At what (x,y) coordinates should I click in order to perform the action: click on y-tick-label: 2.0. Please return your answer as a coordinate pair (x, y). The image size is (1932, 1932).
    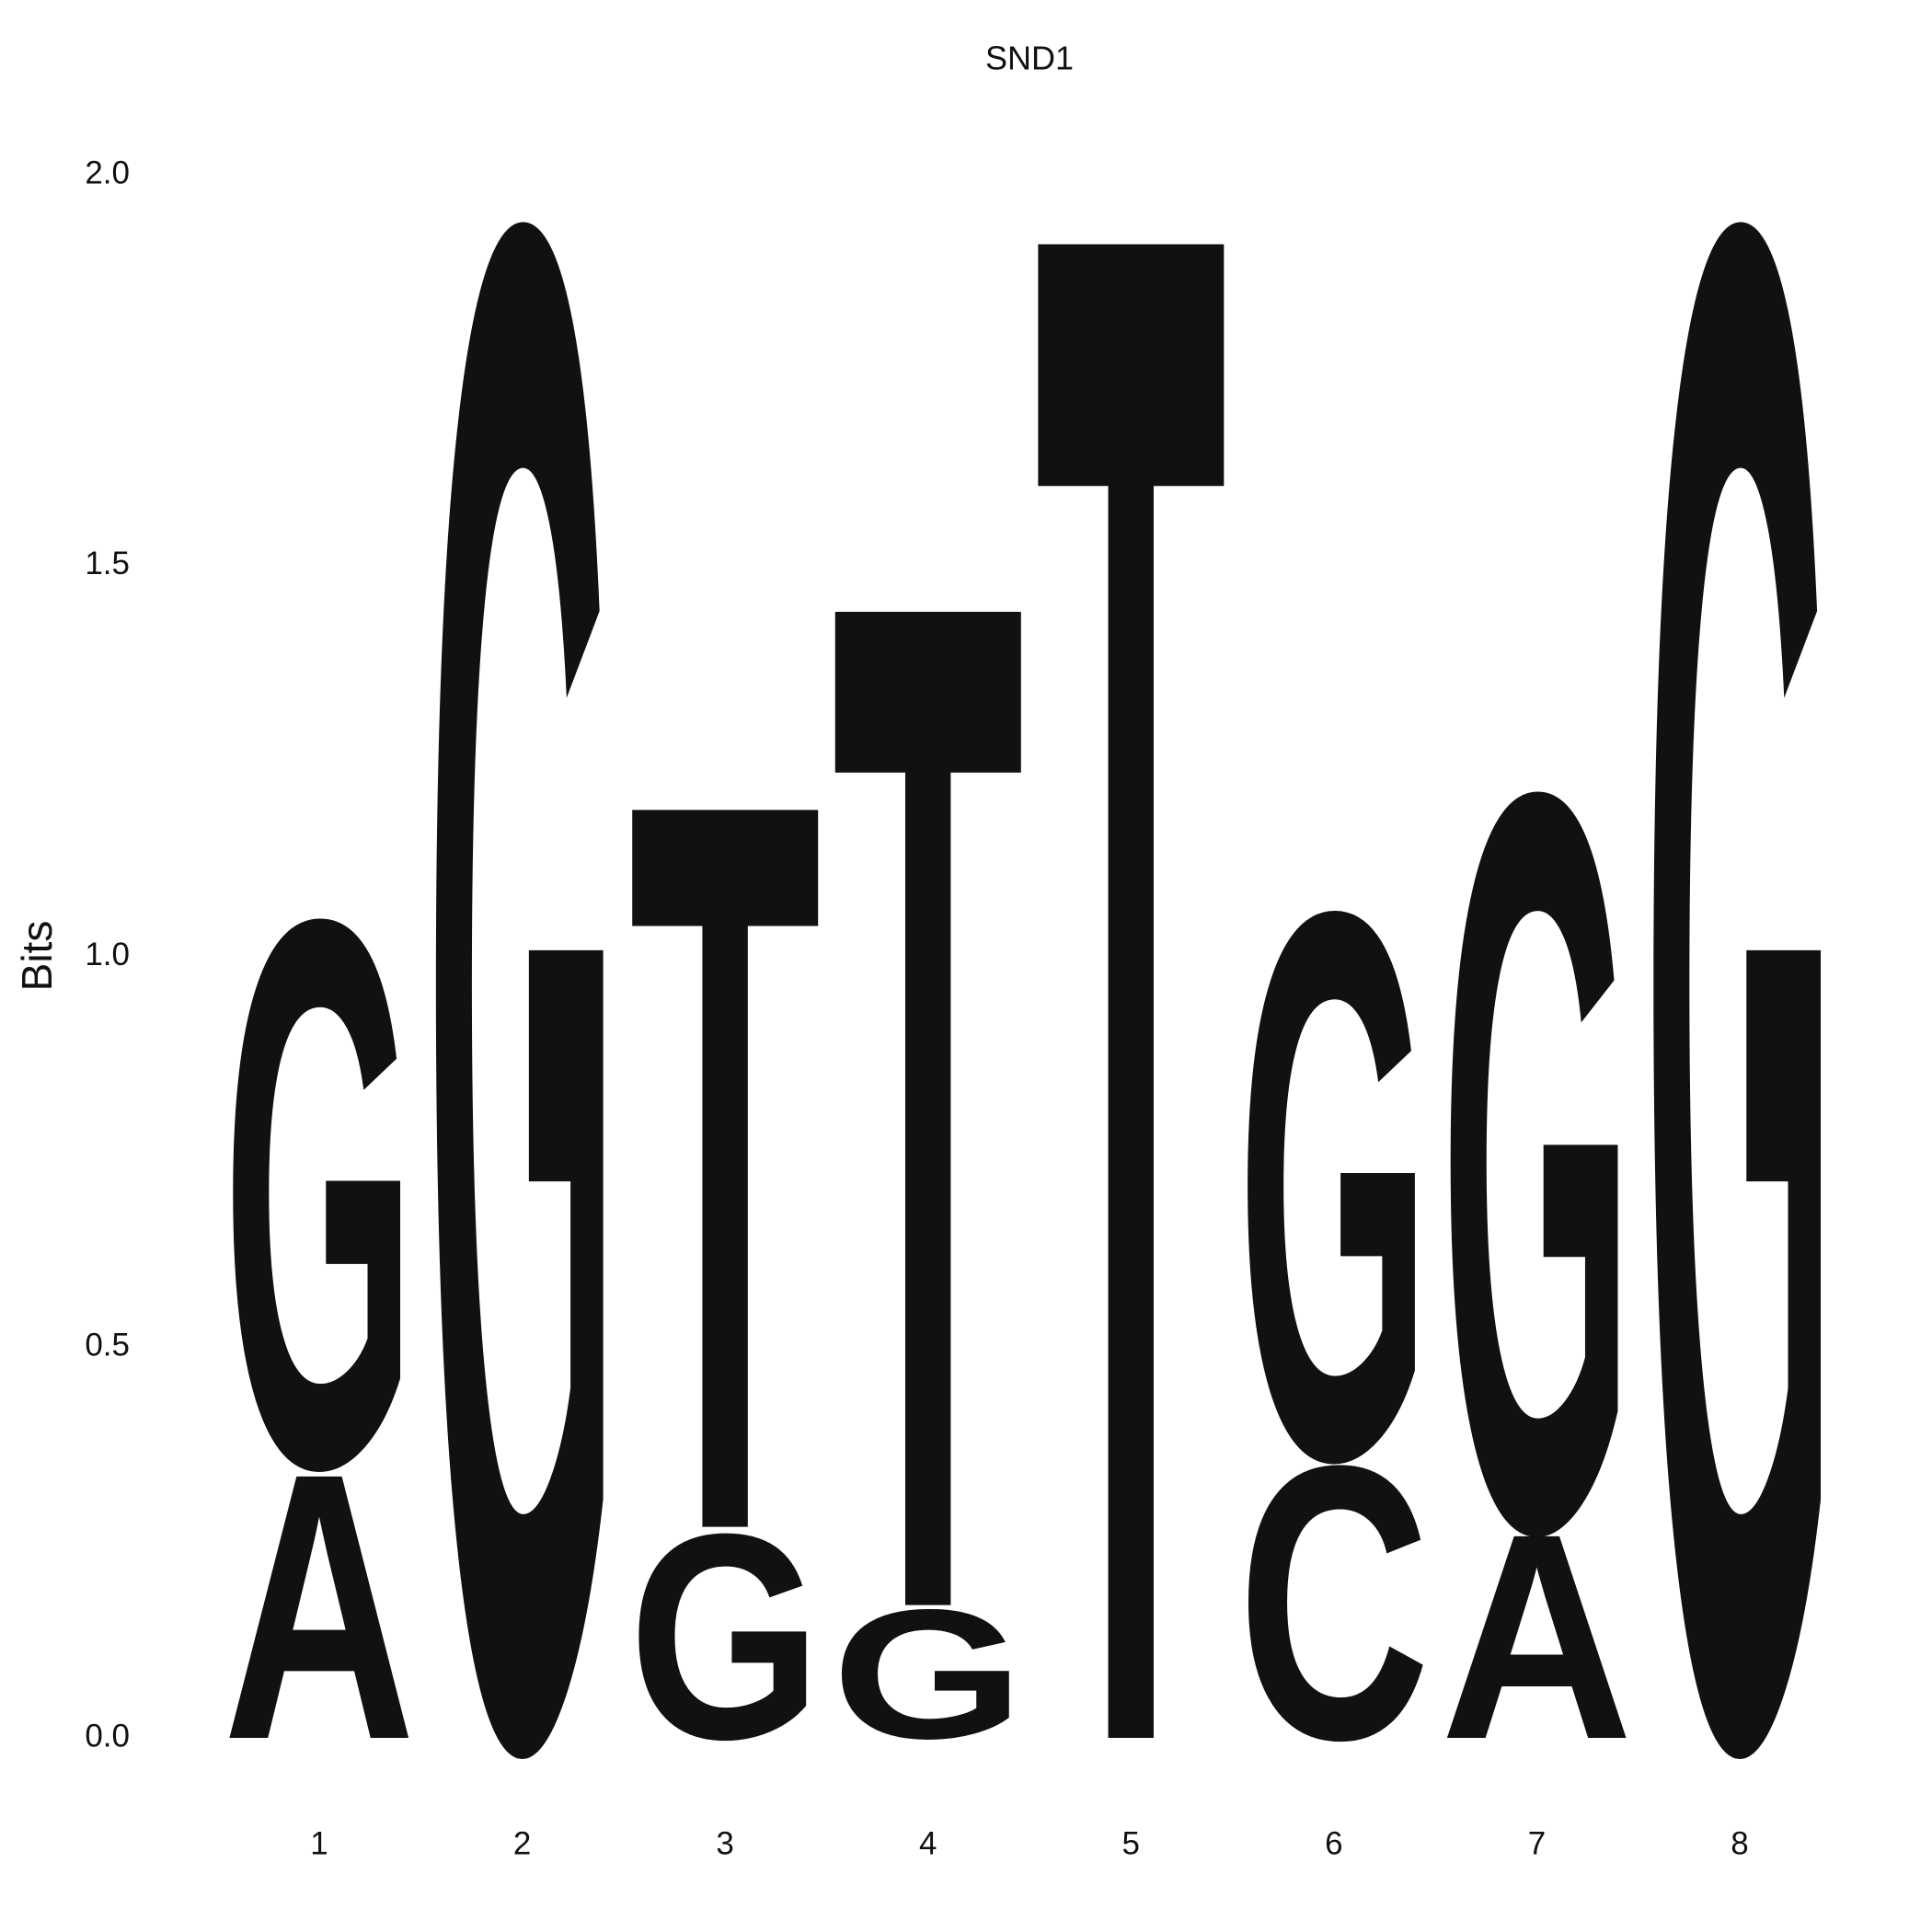
    Looking at the image, I should click on (107, 172).